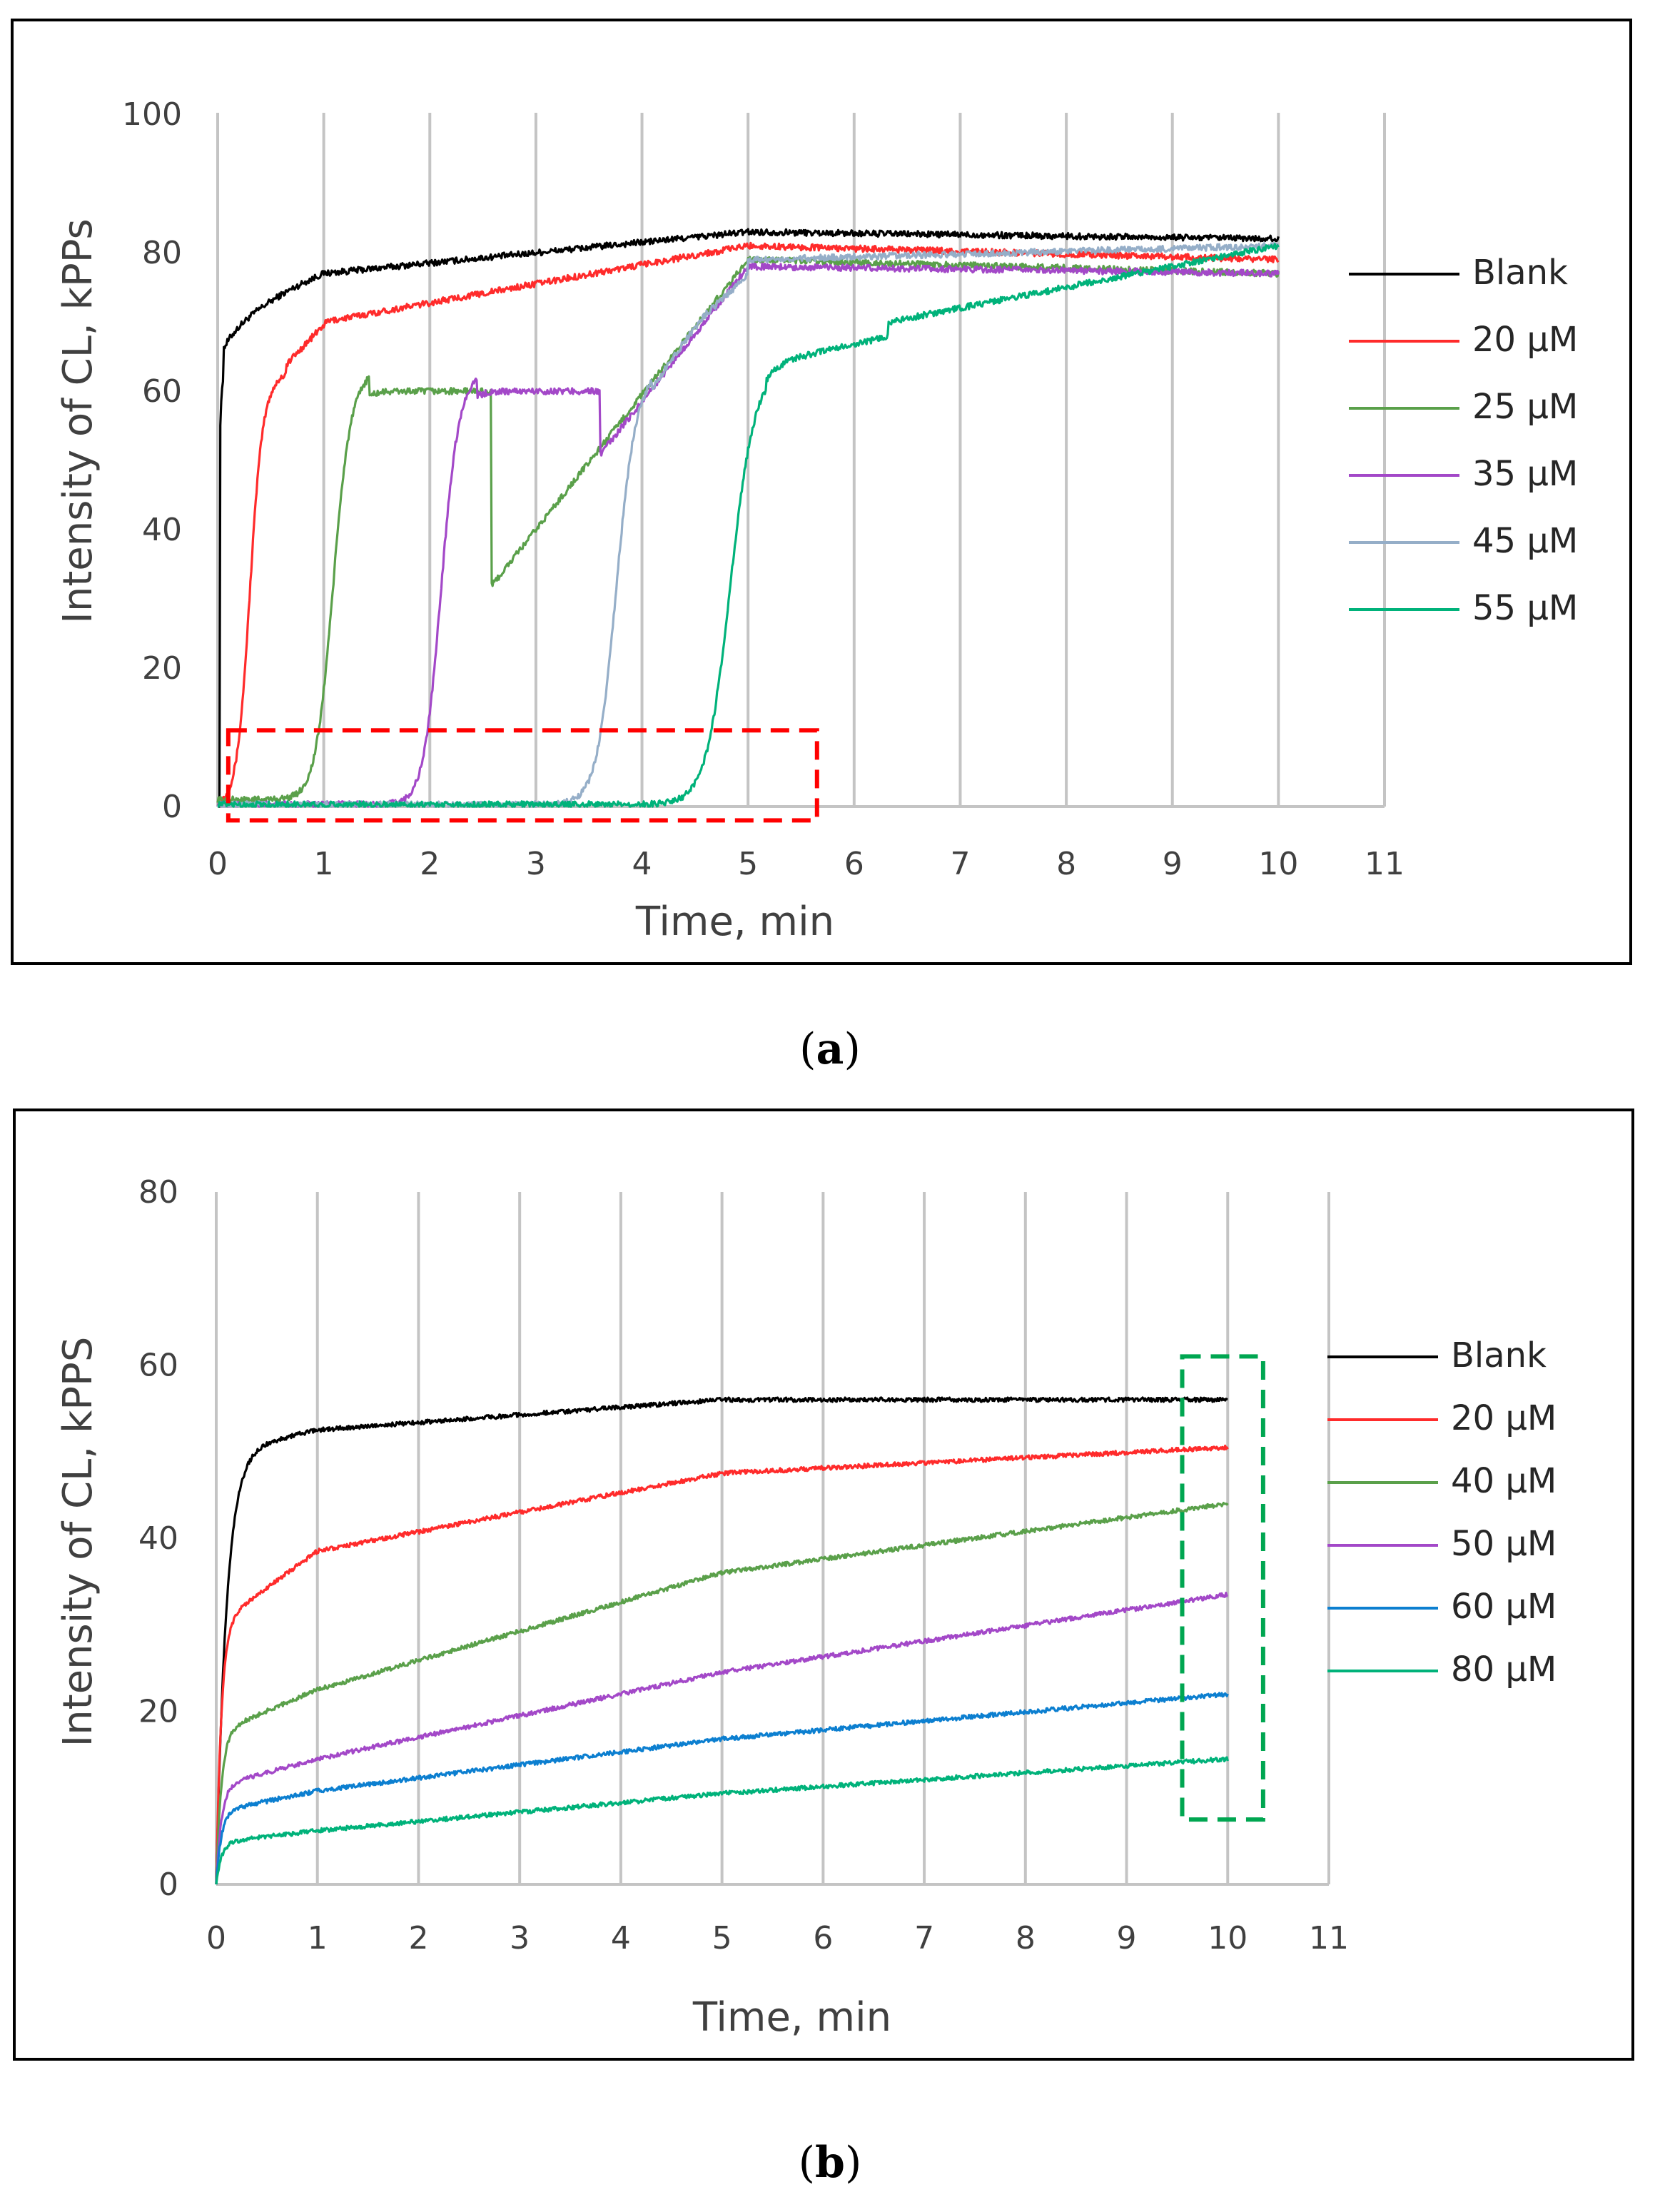  What do you see at coordinates (1525, 608) in the screenshot?
I see `panel-a-legend-label: 55 μM` at bounding box center [1525, 608].